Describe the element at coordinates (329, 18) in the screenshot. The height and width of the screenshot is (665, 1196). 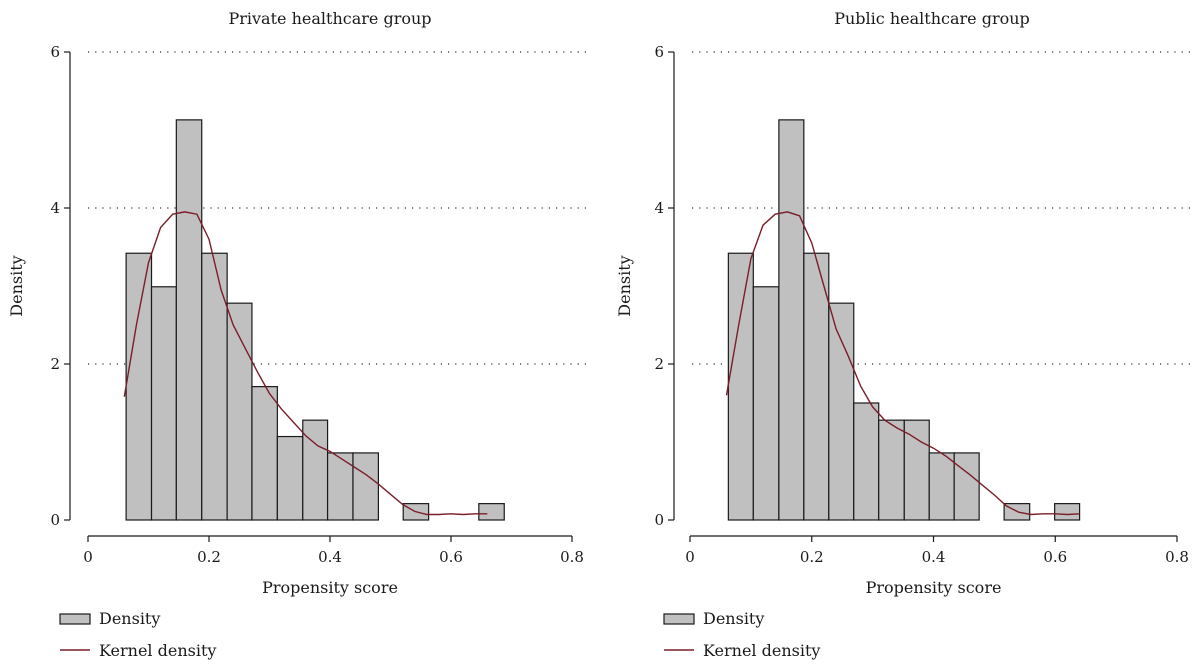
I see `chart-title: Private healthcare group` at that location.